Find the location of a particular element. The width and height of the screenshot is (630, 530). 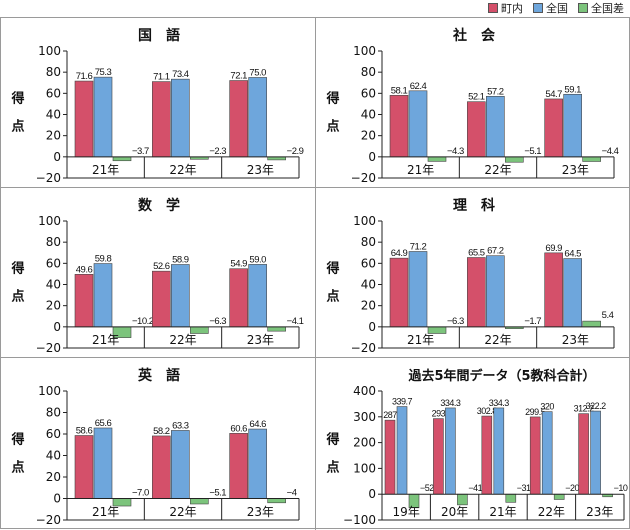

y-tick-label-3-1: 80 is located at coordinates (368, 242).